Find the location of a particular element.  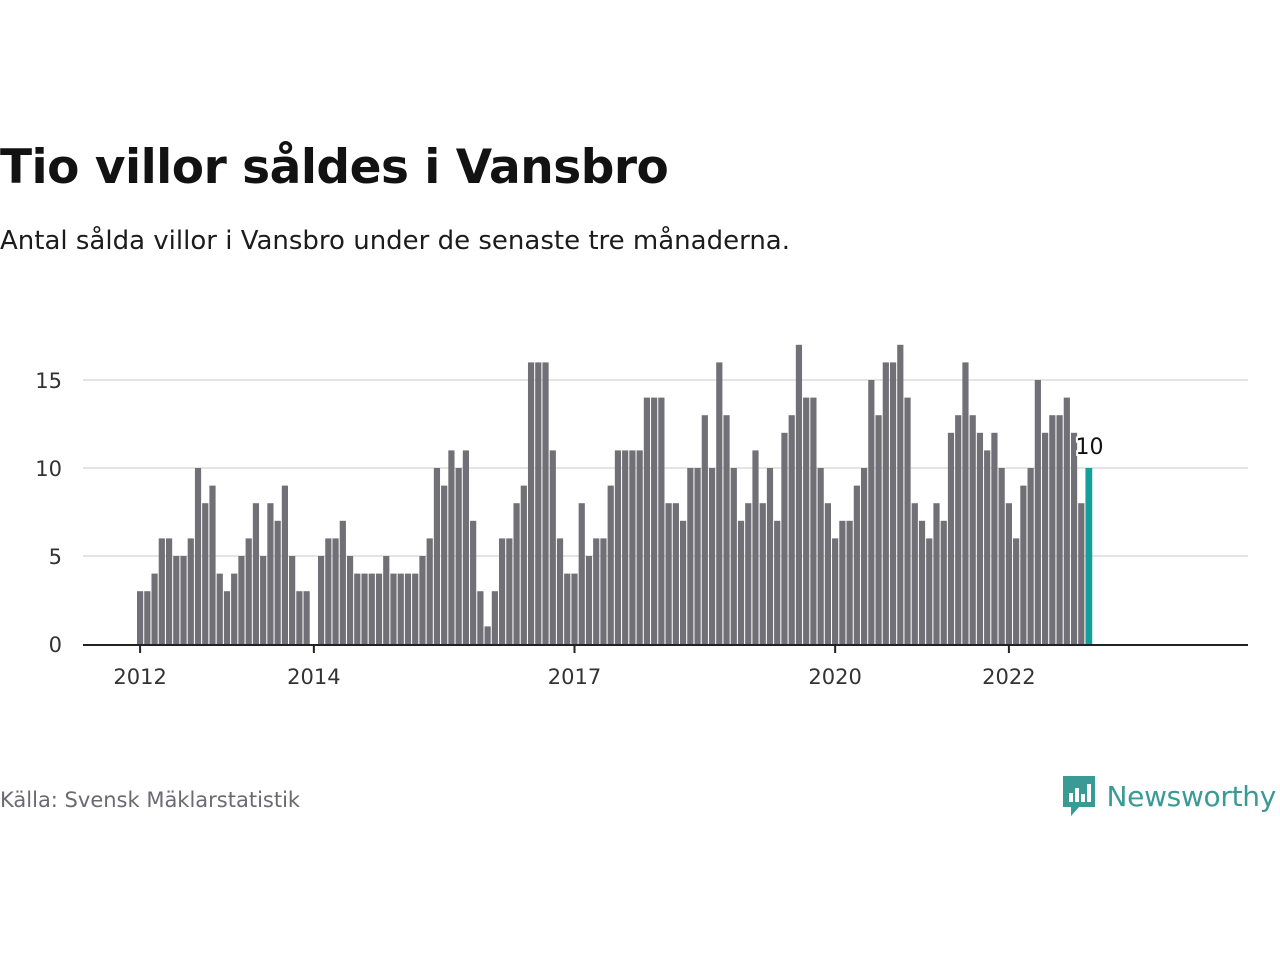

x-tick-label: 2012 is located at coordinates (139, 677).